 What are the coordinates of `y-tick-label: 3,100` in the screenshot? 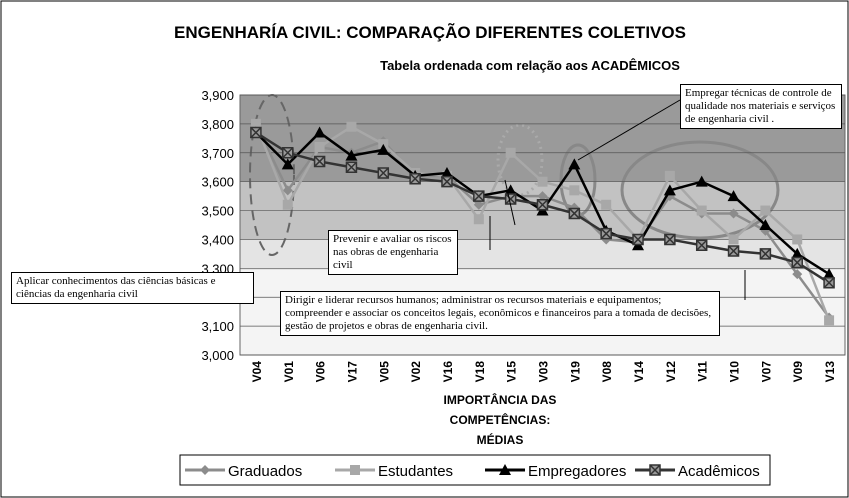 It's located at (217, 326).